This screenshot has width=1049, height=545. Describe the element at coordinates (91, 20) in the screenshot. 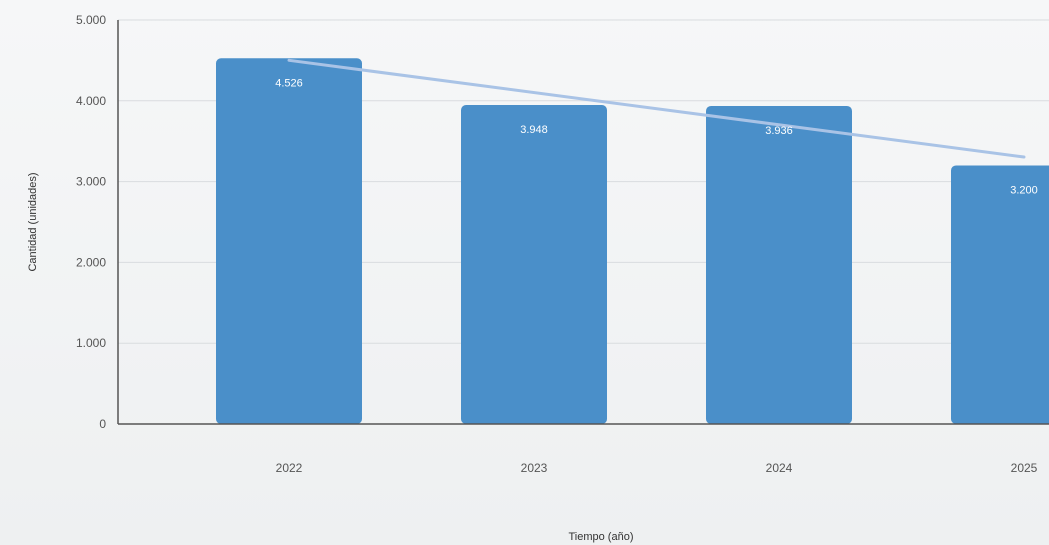

I see `y-tick-label: 5.000` at that location.